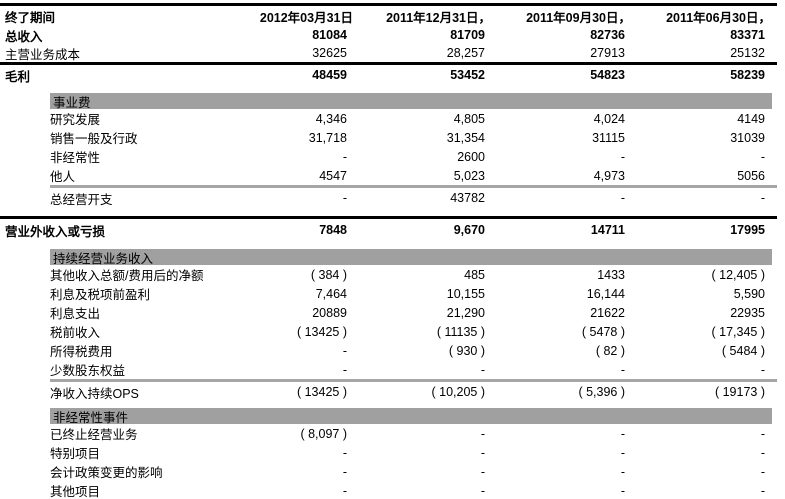  What do you see at coordinates (388, 118) in the screenshot?
I see `table-row-research-development: 研究发展 4,346 4,805 4,024 4149` at bounding box center [388, 118].